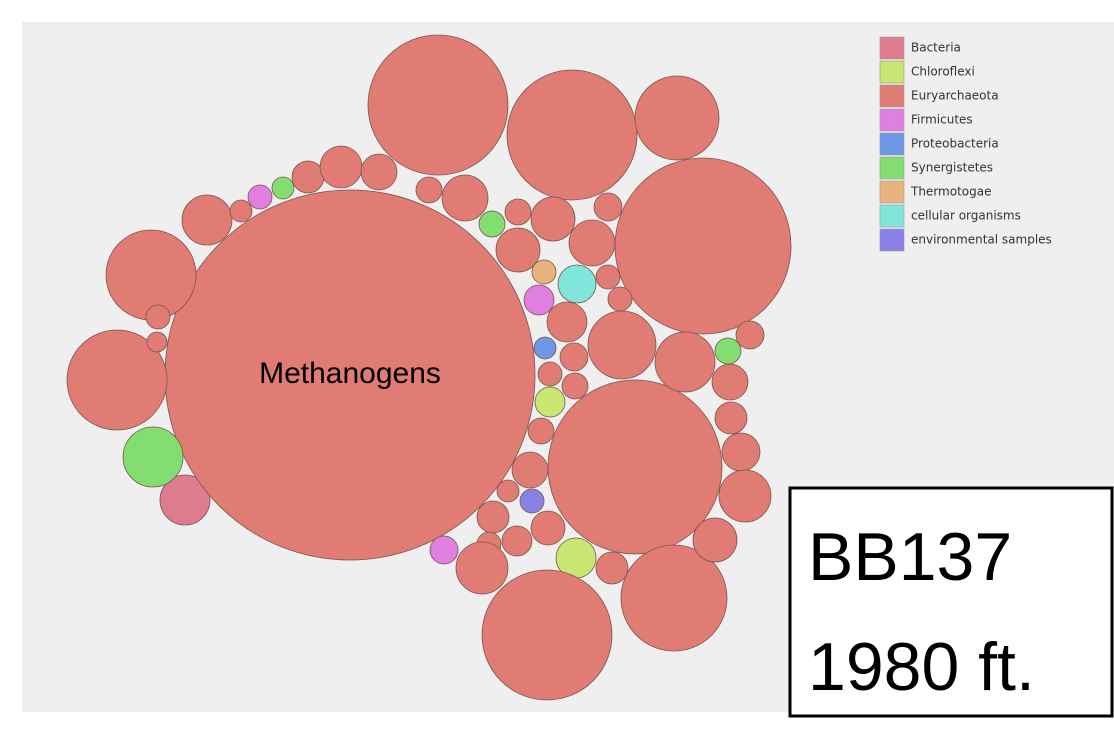 The height and width of the screenshot is (733, 1114). Describe the element at coordinates (936, 48) in the screenshot. I see `legend-label: Bacteria` at that location.